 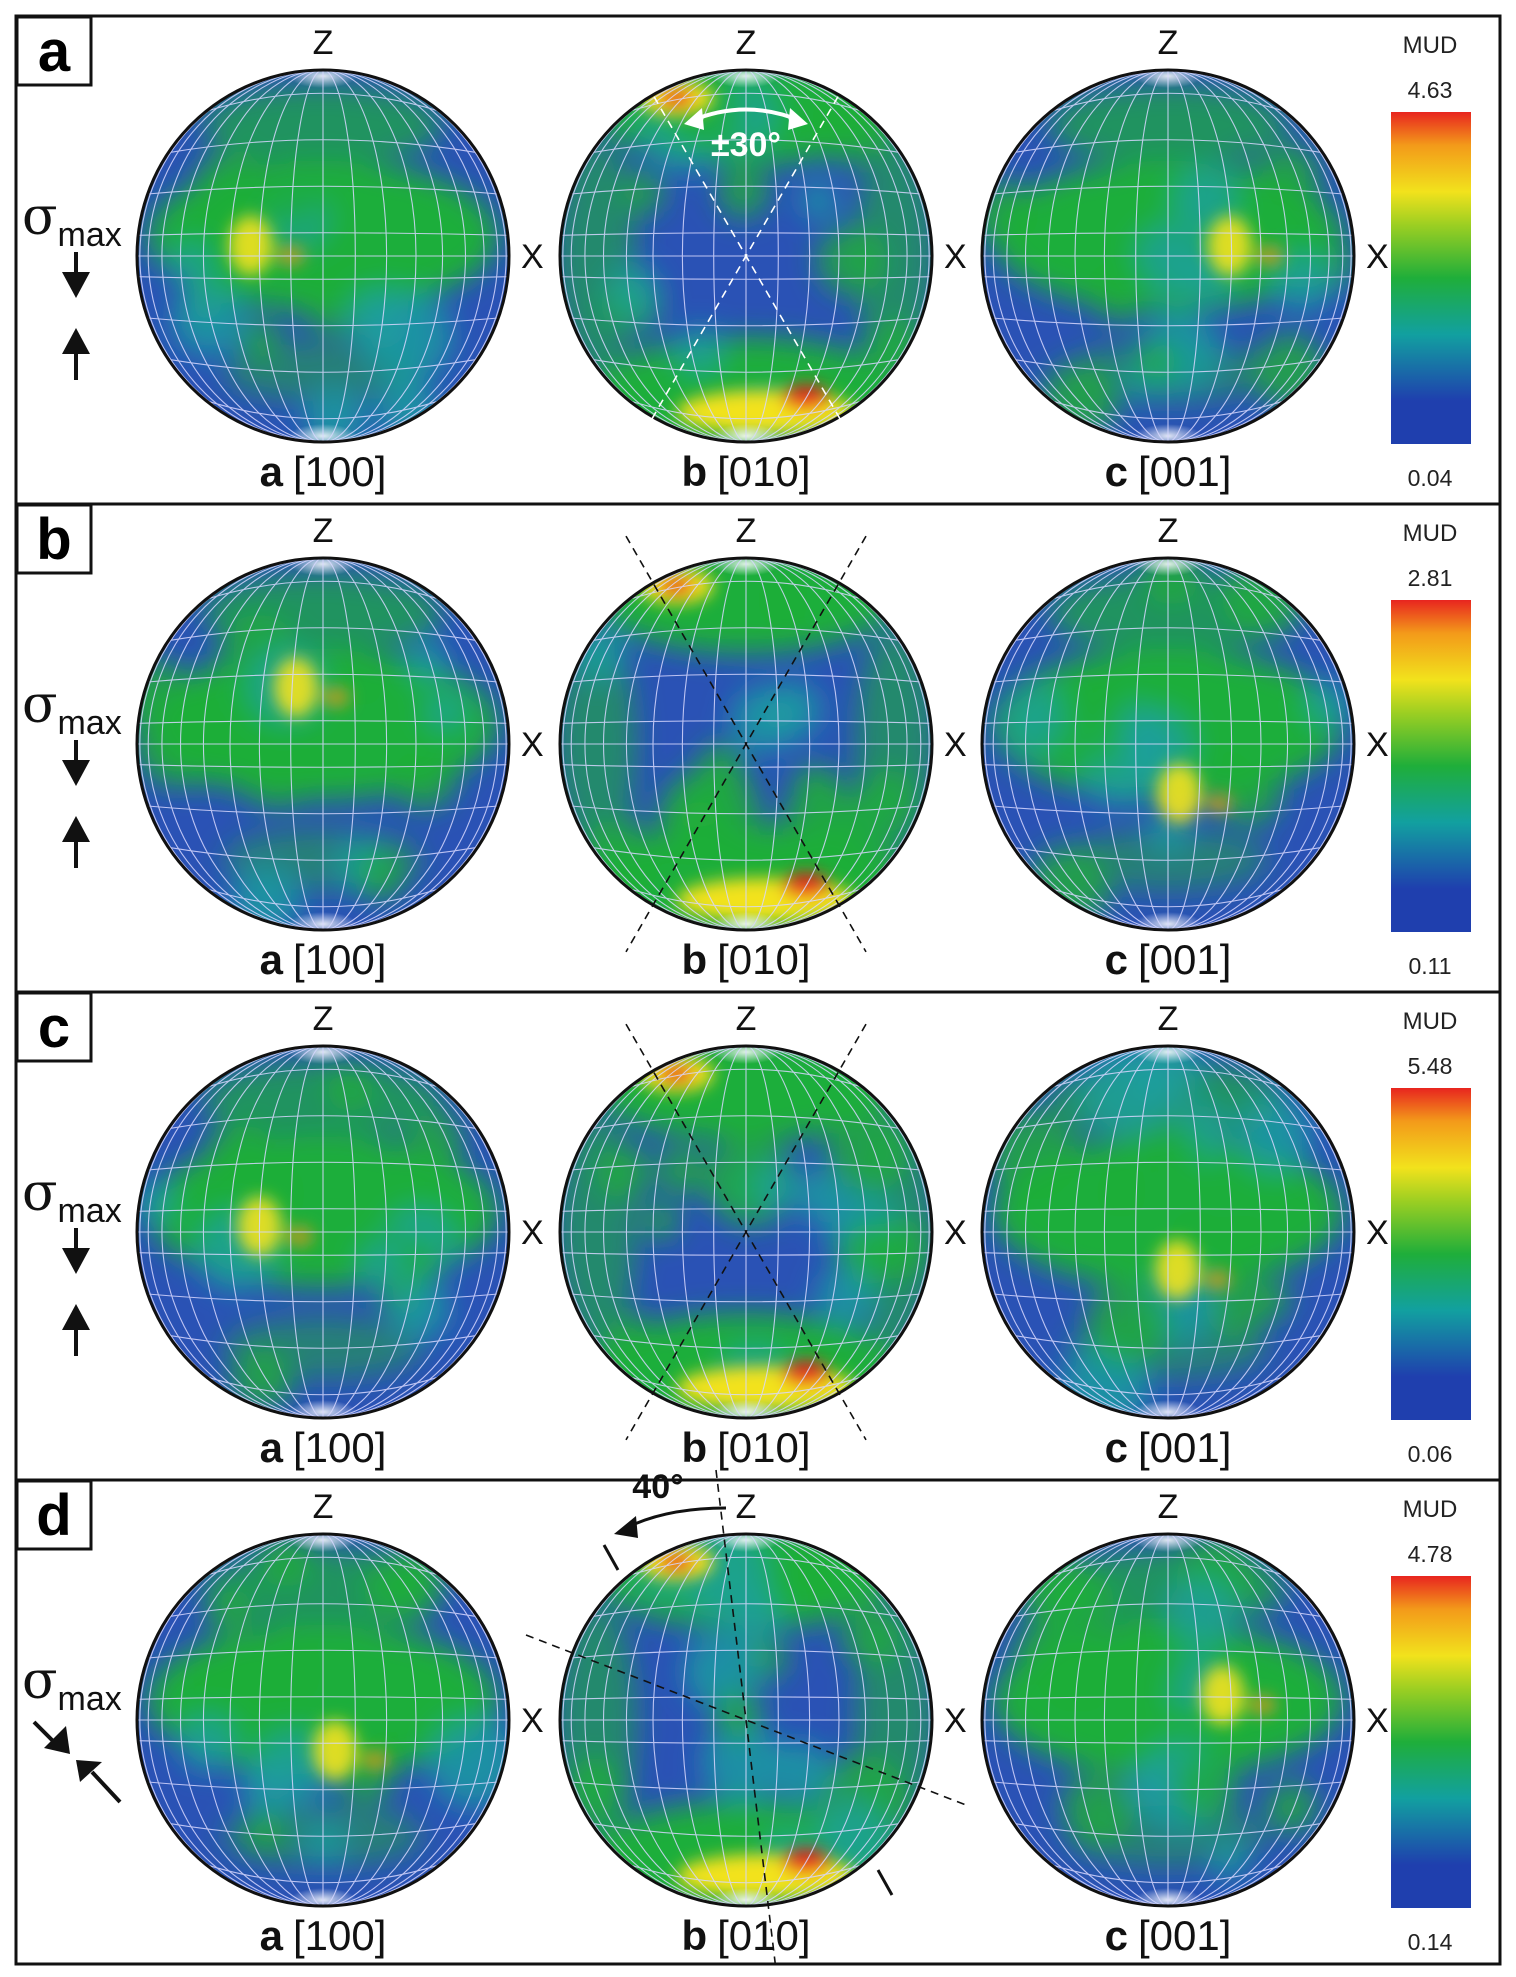 I want to click on colorbar-min: 0.04, so click(x=1430, y=478).